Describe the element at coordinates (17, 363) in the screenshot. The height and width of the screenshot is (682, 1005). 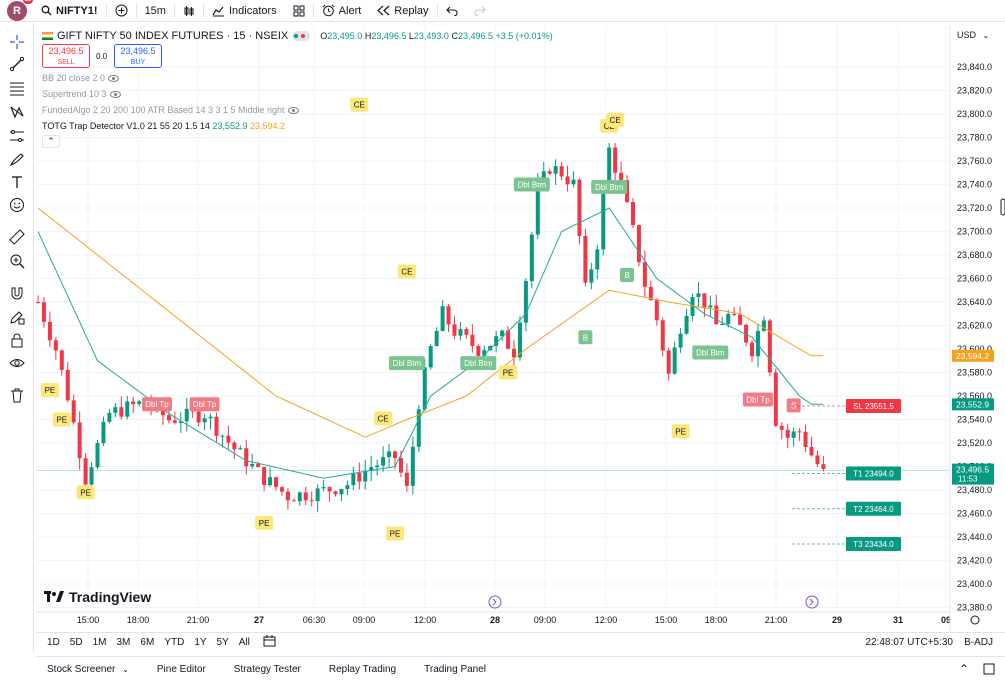
I see `hide-tool` at that location.